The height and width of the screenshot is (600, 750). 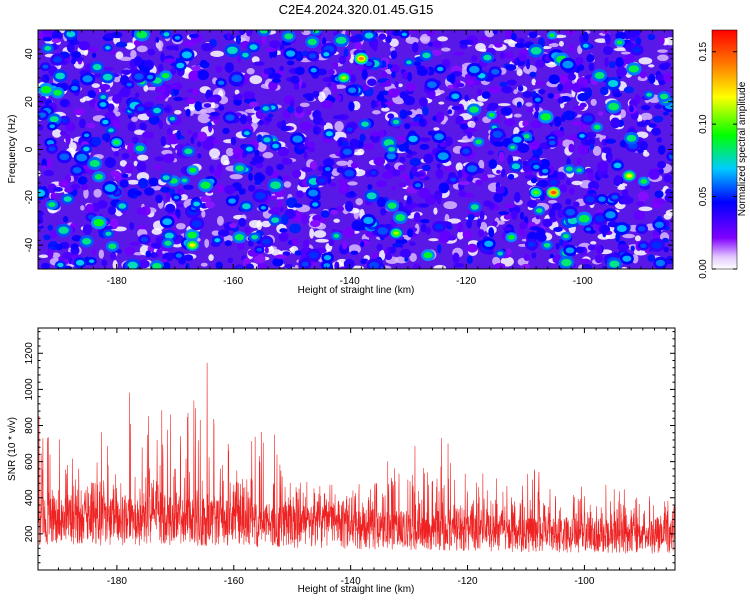 I want to click on colorbar-label: Normalized spectral amplitude, so click(x=742, y=148).